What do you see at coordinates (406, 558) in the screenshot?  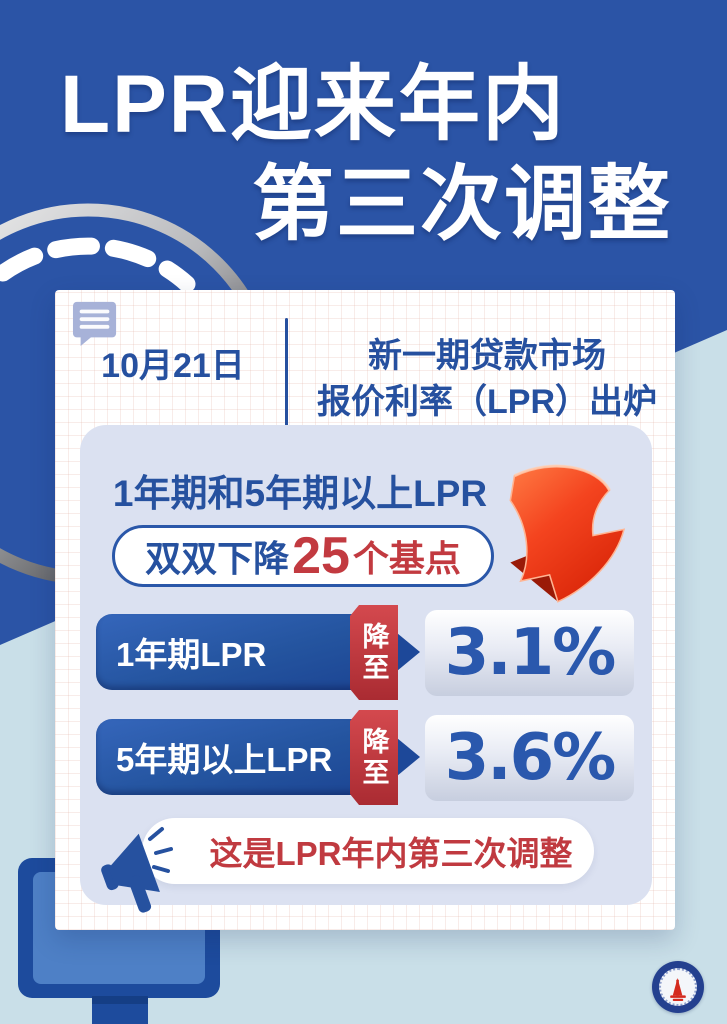 I see `drop-pill-suffix: 个基点` at bounding box center [406, 558].